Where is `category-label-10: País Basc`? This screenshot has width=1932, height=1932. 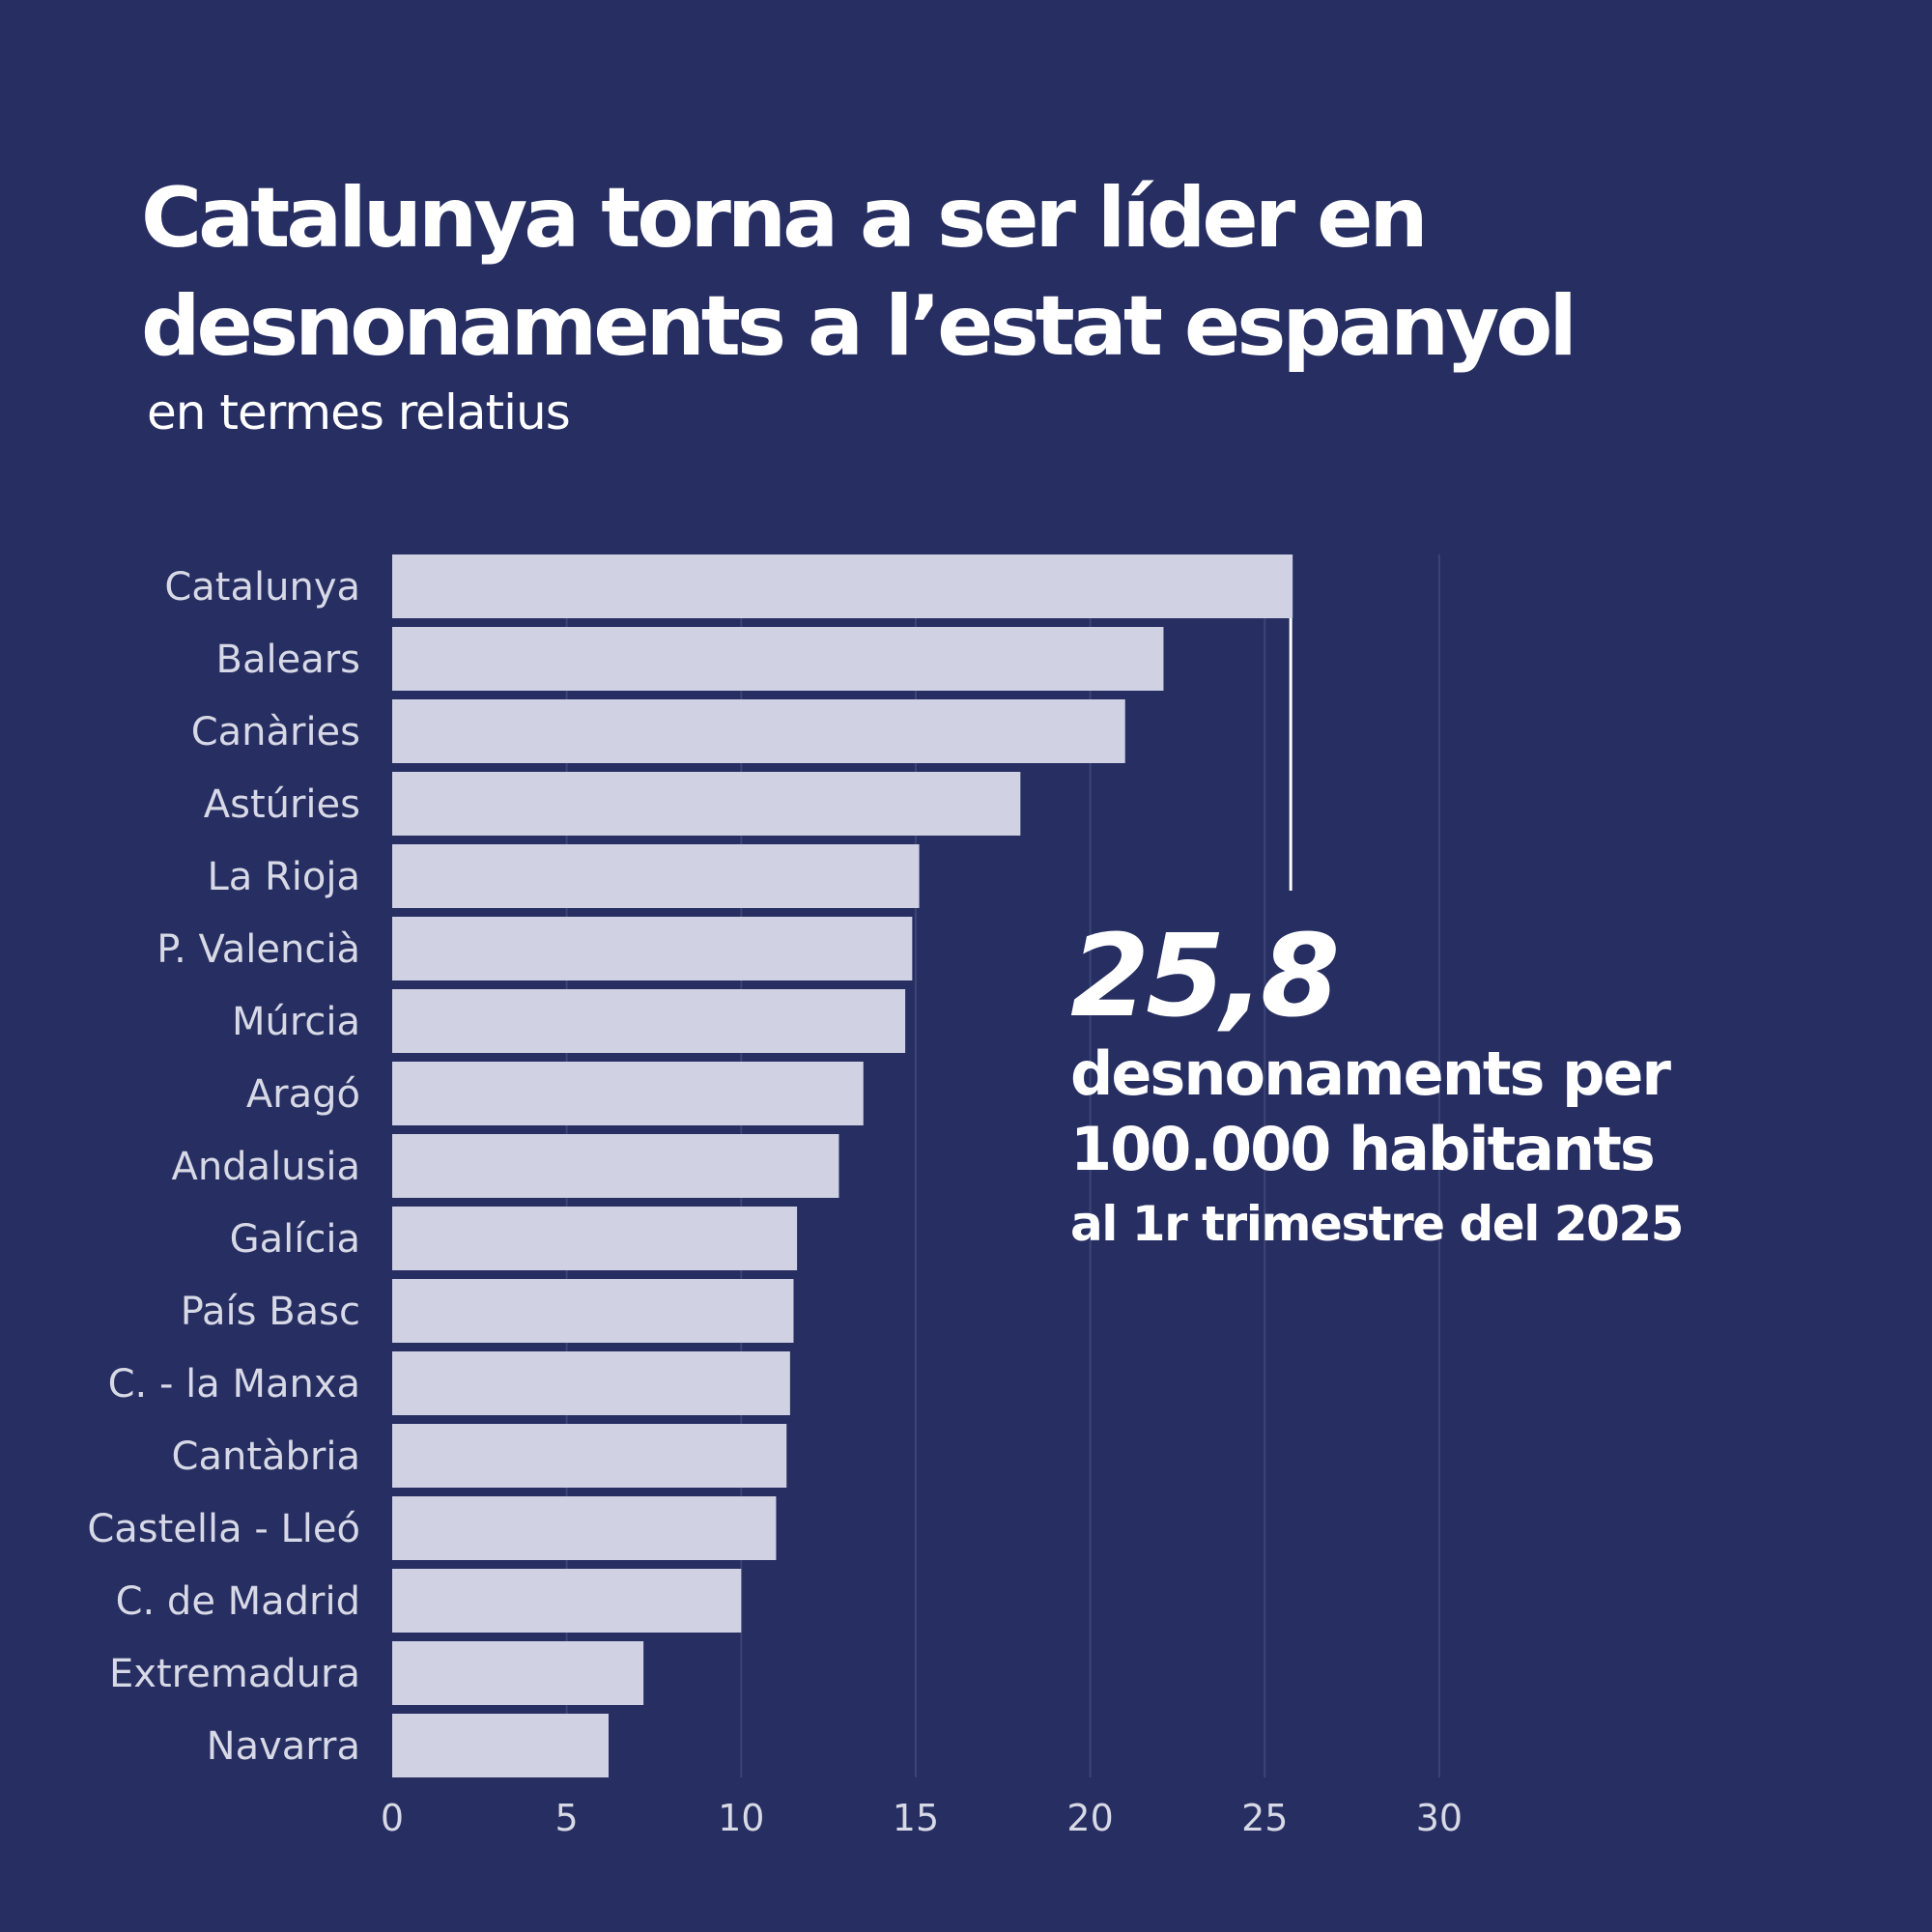
category-label-10: País Basc is located at coordinates (270, 1312).